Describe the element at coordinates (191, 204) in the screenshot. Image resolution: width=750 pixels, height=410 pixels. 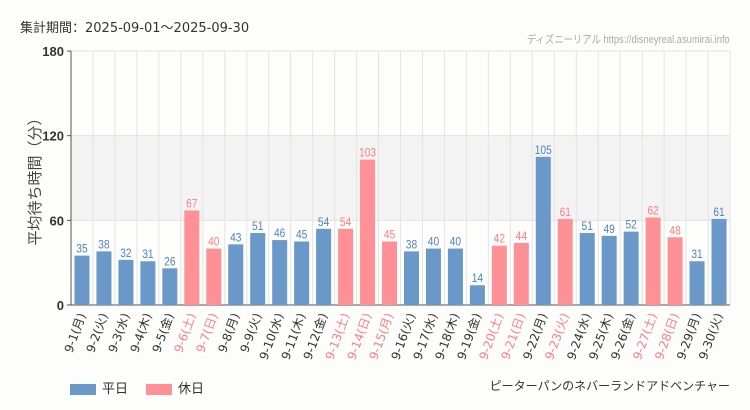
I see `data-label: 67` at that location.